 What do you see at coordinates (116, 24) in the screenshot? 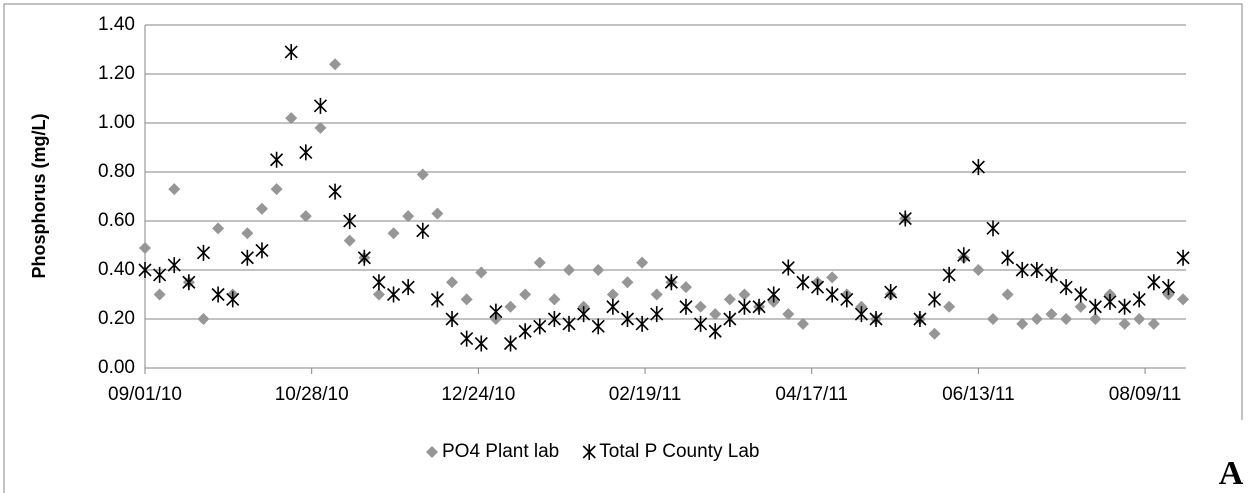
I see `y-tick-label: 1.40` at bounding box center [116, 24].